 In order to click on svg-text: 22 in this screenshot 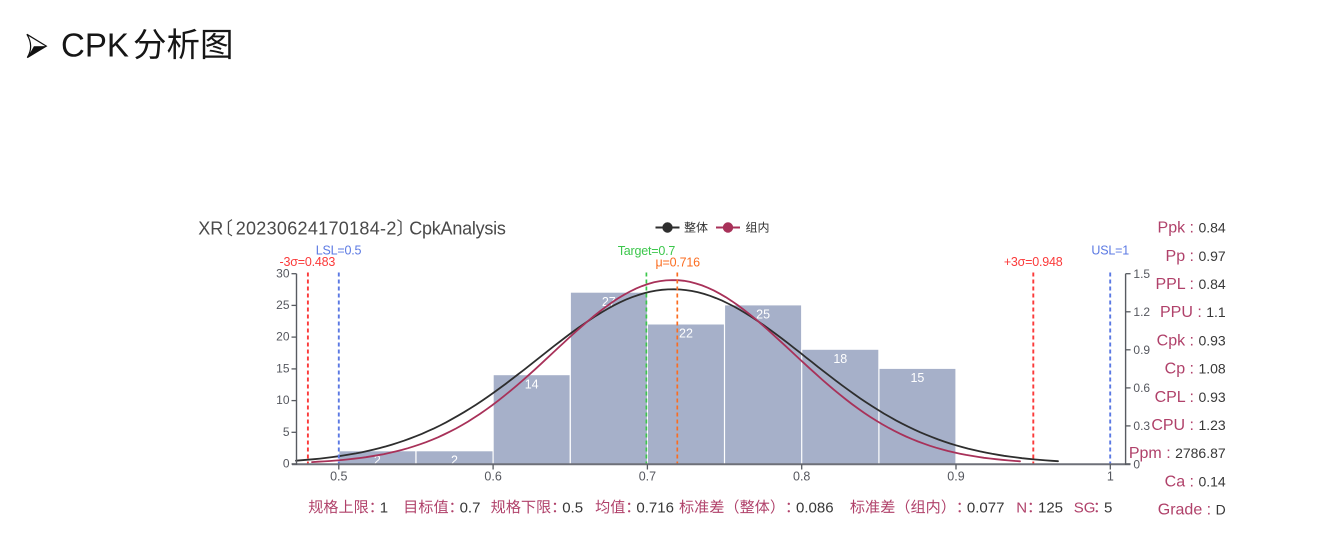, I will do `click(686, 334)`.